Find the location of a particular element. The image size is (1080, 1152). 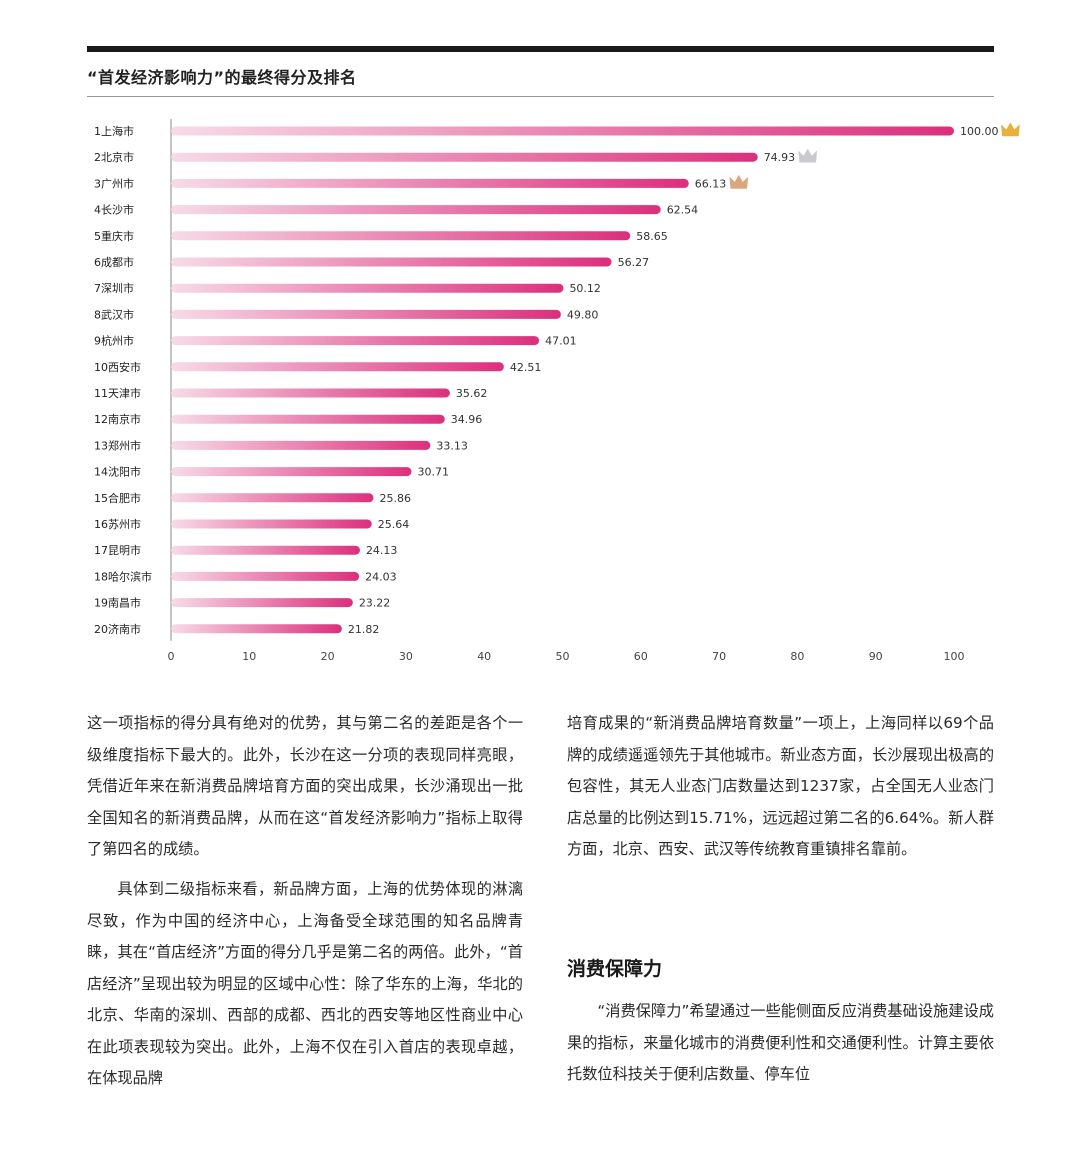

value-label: 25.86 is located at coordinates (395, 498).